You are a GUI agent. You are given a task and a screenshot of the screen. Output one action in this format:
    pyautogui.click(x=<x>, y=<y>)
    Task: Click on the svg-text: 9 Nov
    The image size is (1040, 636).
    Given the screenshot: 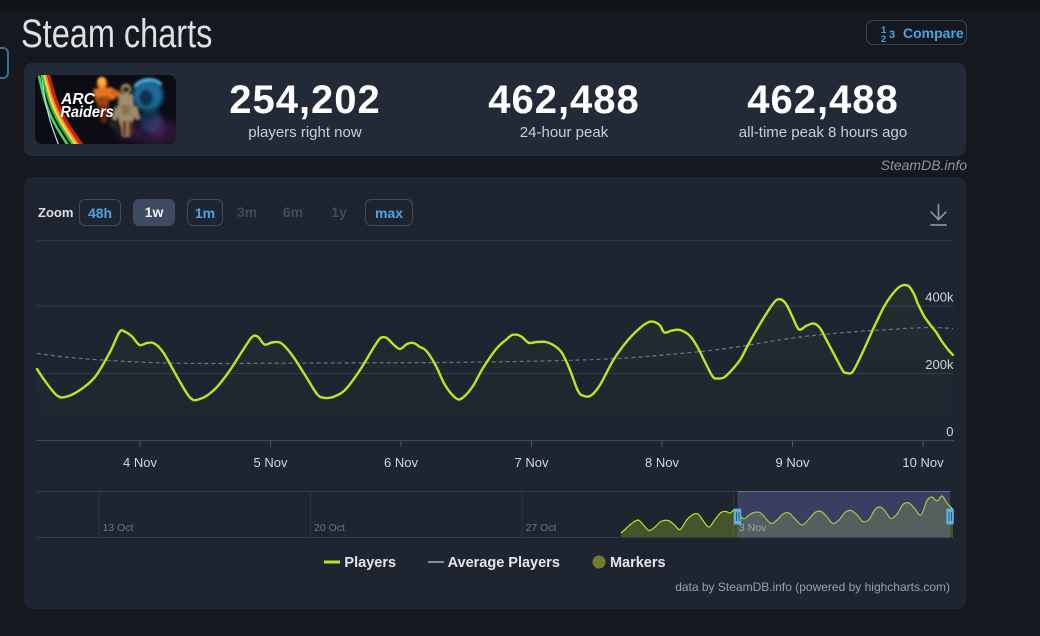 What is the action you would take?
    pyautogui.click(x=793, y=462)
    